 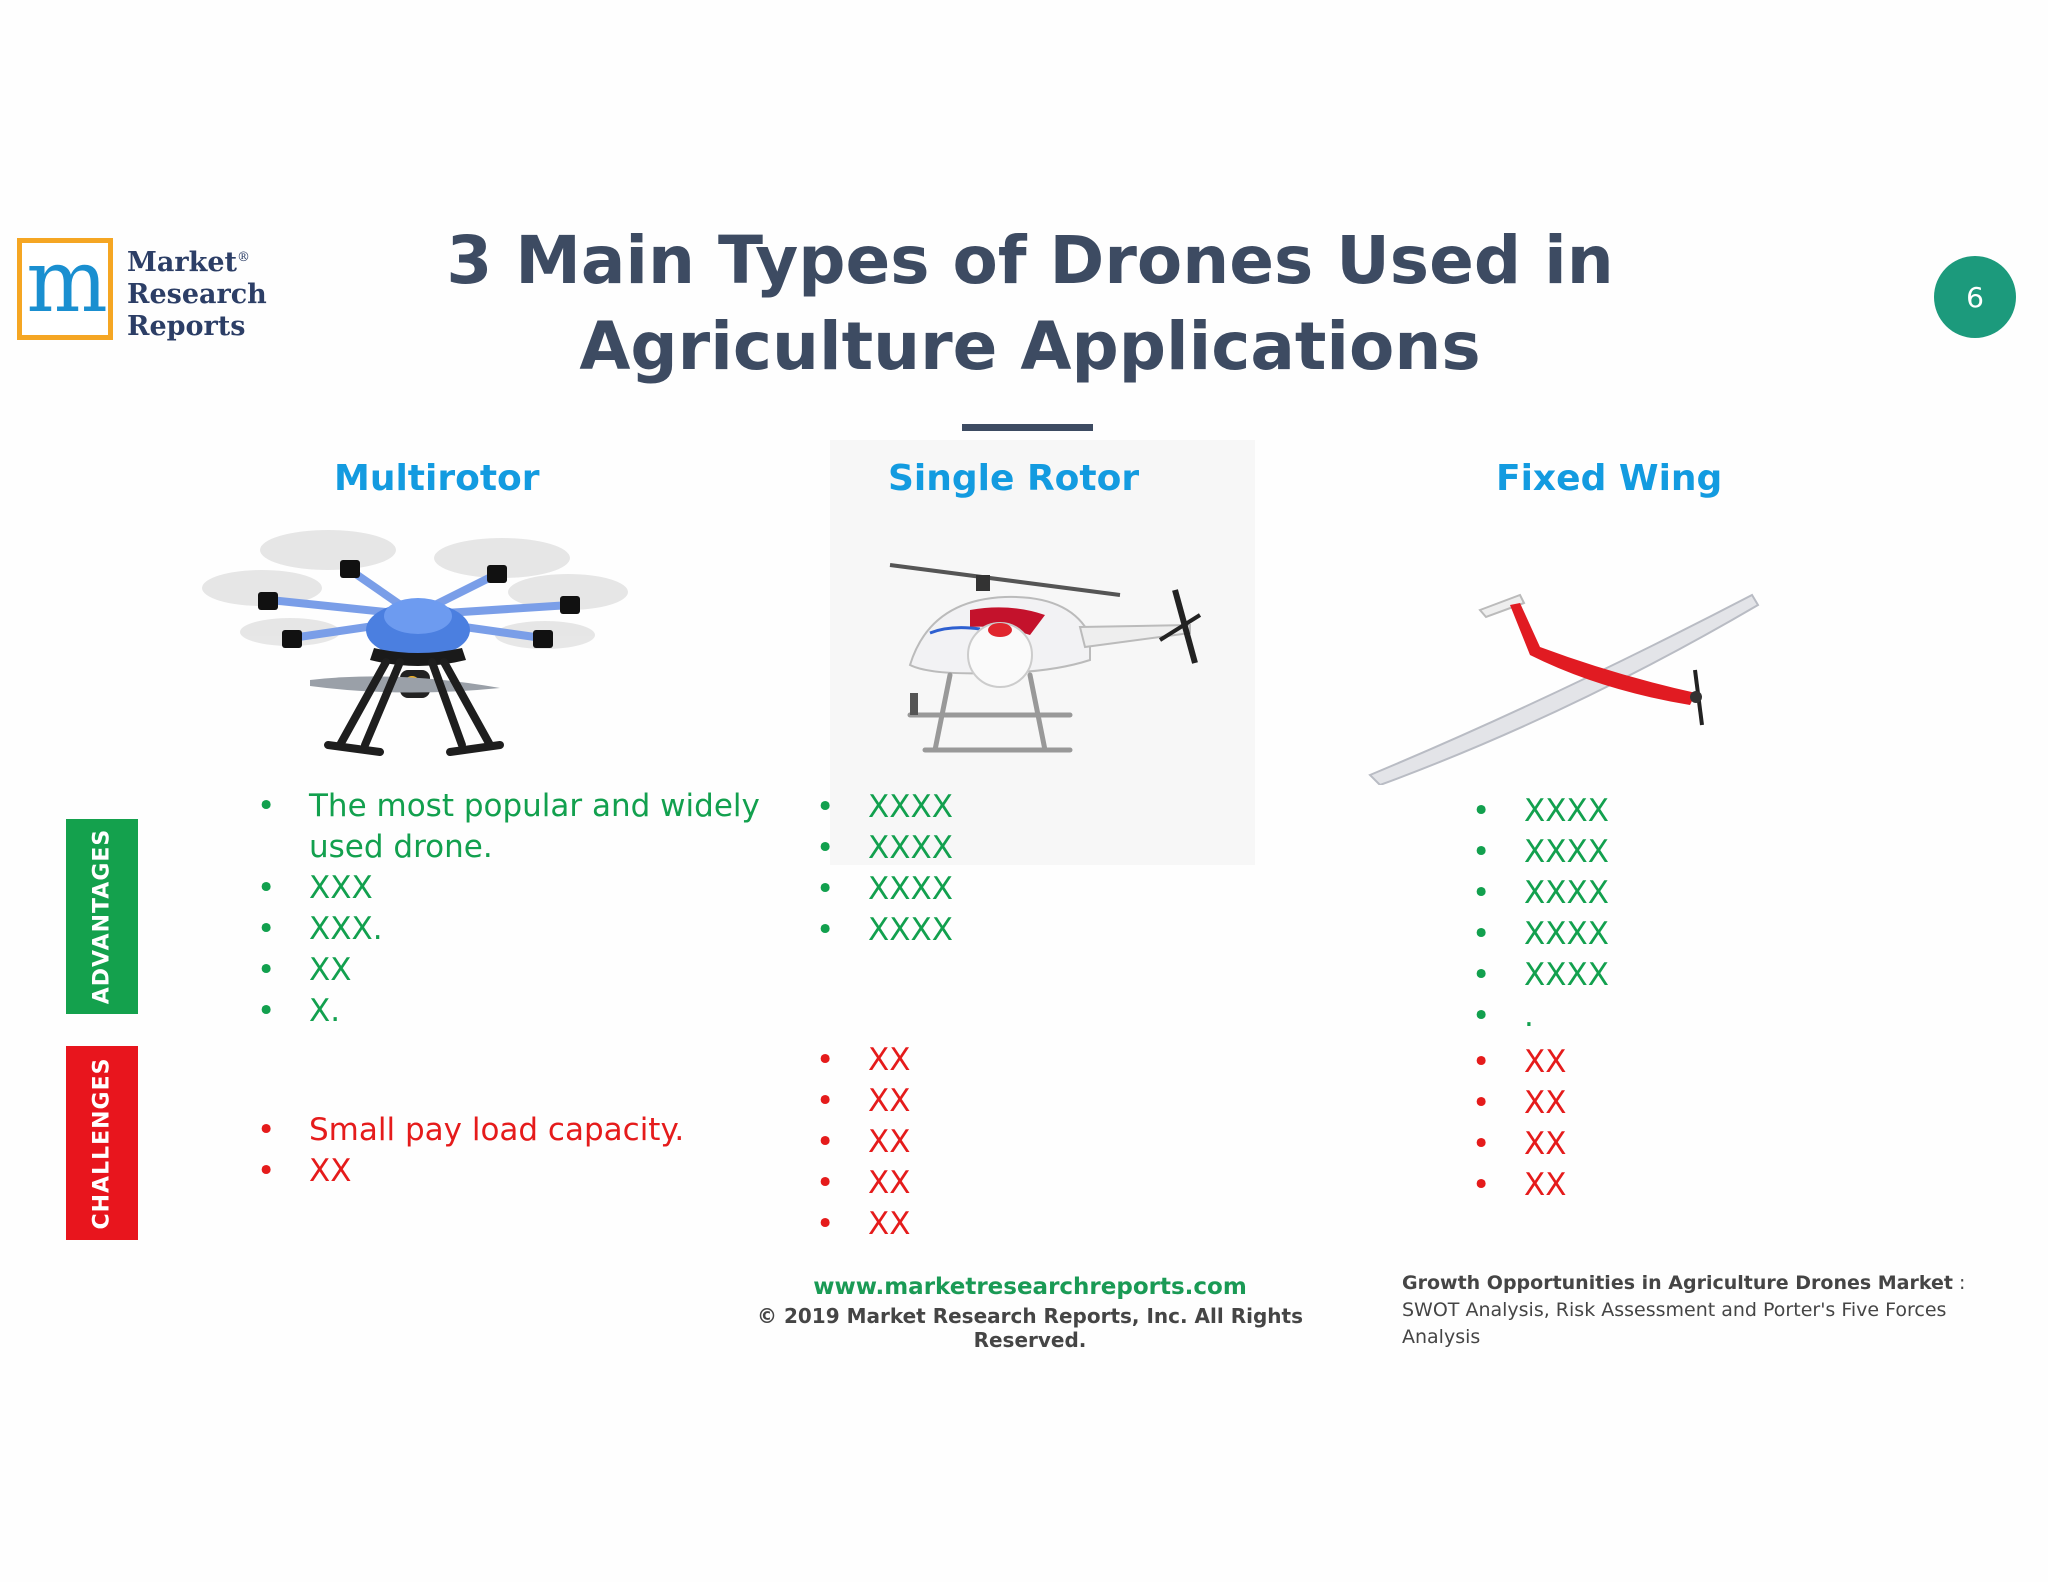 What do you see at coordinates (1609, 478) in the screenshot?
I see `heading-fixed-wing: Fixed Wing` at bounding box center [1609, 478].